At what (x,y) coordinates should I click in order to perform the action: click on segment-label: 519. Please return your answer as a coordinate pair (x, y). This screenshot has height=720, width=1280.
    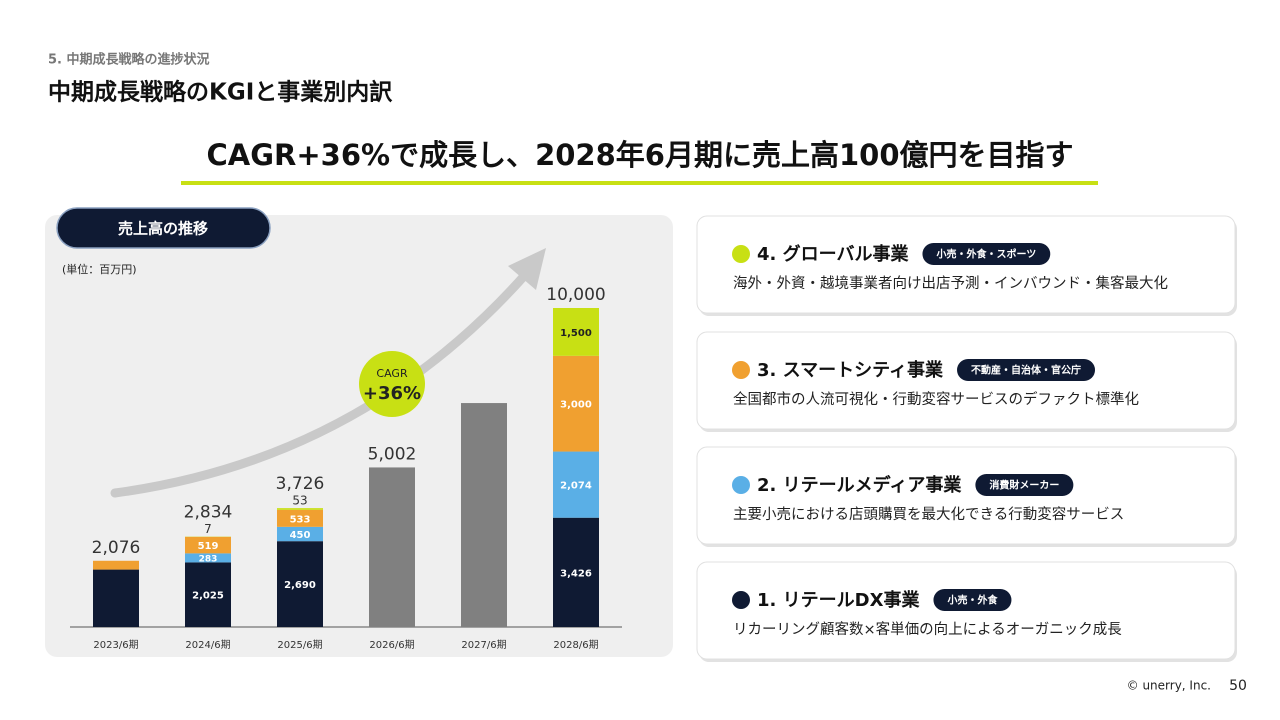
    Looking at the image, I should click on (208, 546).